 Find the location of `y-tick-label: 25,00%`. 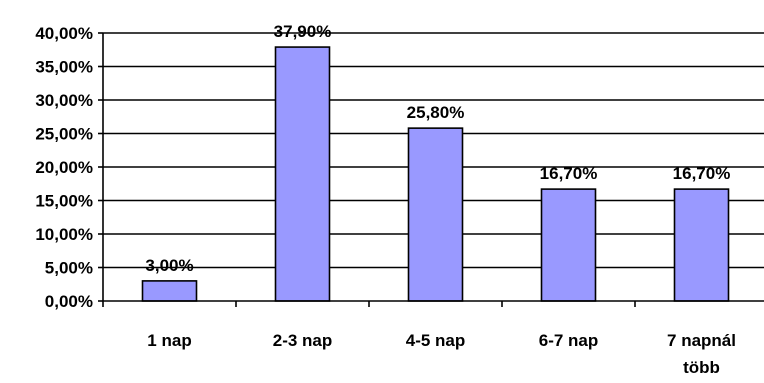

y-tick-label: 25,00% is located at coordinates (64, 134).